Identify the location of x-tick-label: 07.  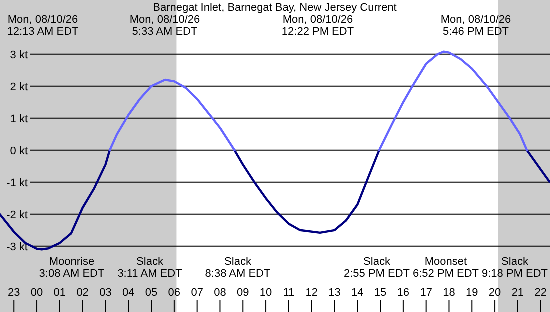
(197, 293).